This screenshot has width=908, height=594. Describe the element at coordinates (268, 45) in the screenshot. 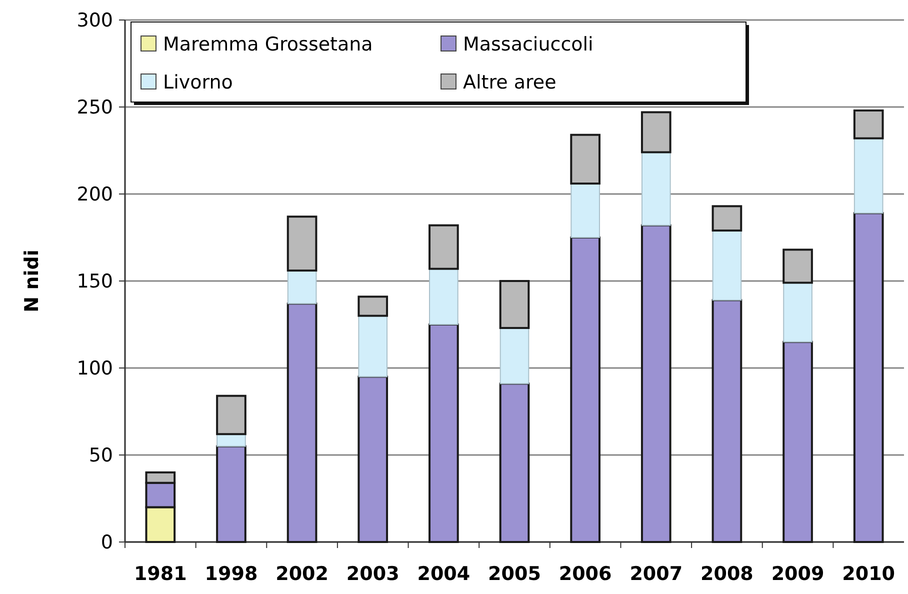

I see `legend-label: Maremma Grossetana` at that location.